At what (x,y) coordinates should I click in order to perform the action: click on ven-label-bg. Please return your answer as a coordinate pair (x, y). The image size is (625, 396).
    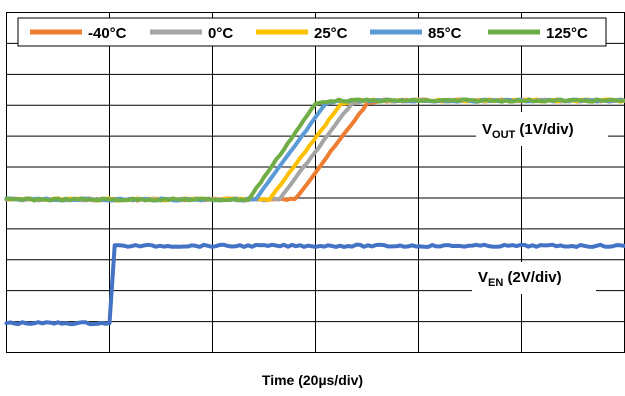
    Looking at the image, I should click on (534, 278).